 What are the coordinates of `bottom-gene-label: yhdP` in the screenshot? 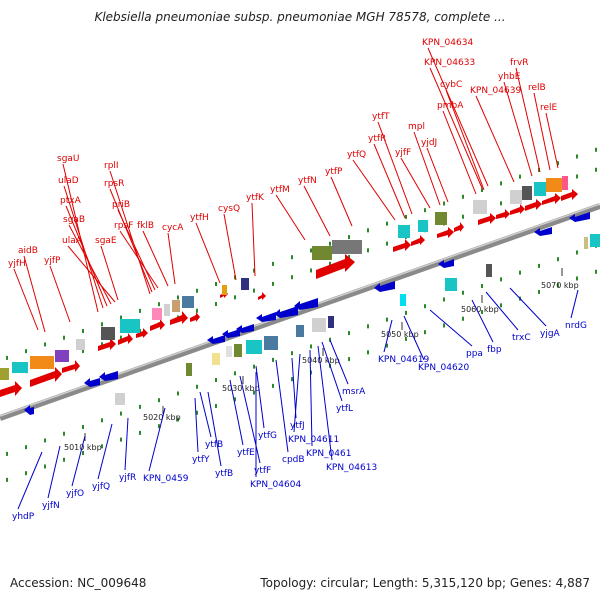 It's located at (23, 517).